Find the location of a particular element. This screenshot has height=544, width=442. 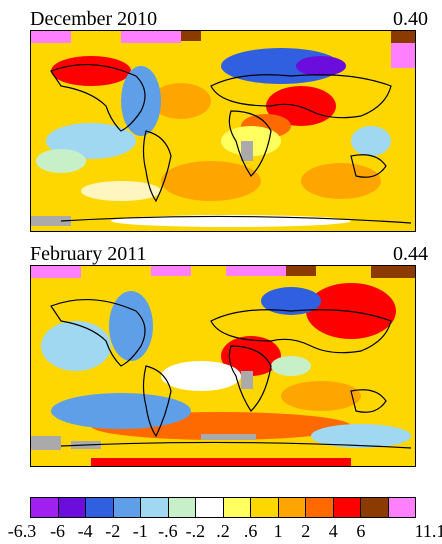

legend-tick-label: 4 is located at coordinates (333, 531).